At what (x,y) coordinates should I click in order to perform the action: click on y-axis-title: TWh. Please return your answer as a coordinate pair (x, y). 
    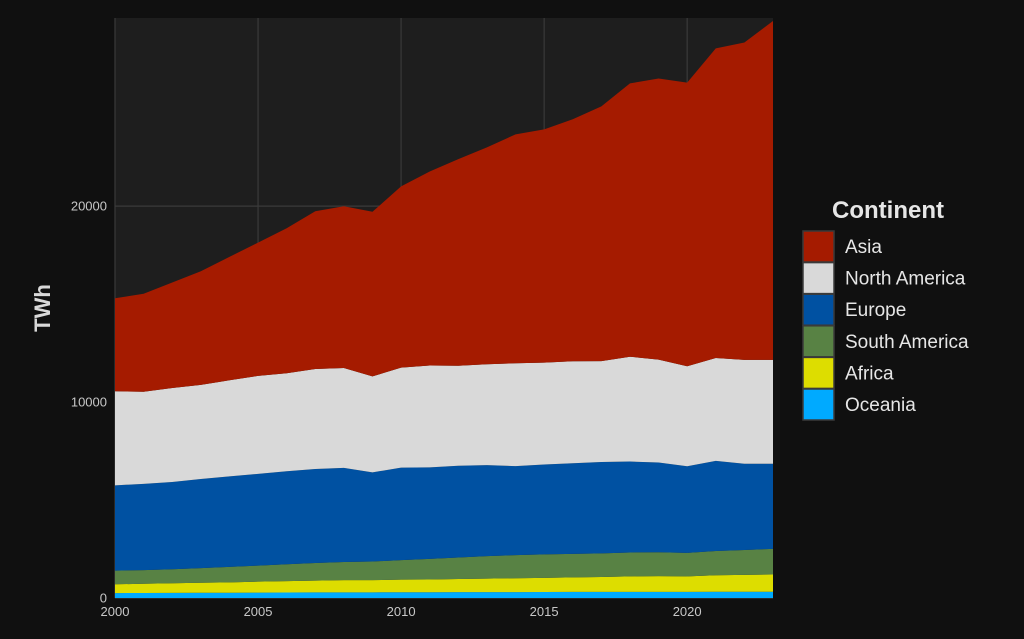
    Looking at the image, I should click on (42, 308).